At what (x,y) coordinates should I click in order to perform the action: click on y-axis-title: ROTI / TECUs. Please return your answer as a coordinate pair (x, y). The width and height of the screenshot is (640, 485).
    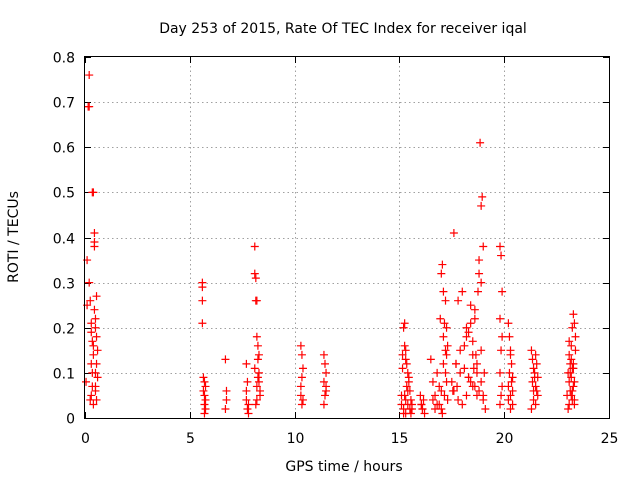
    Looking at the image, I should click on (14, 237).